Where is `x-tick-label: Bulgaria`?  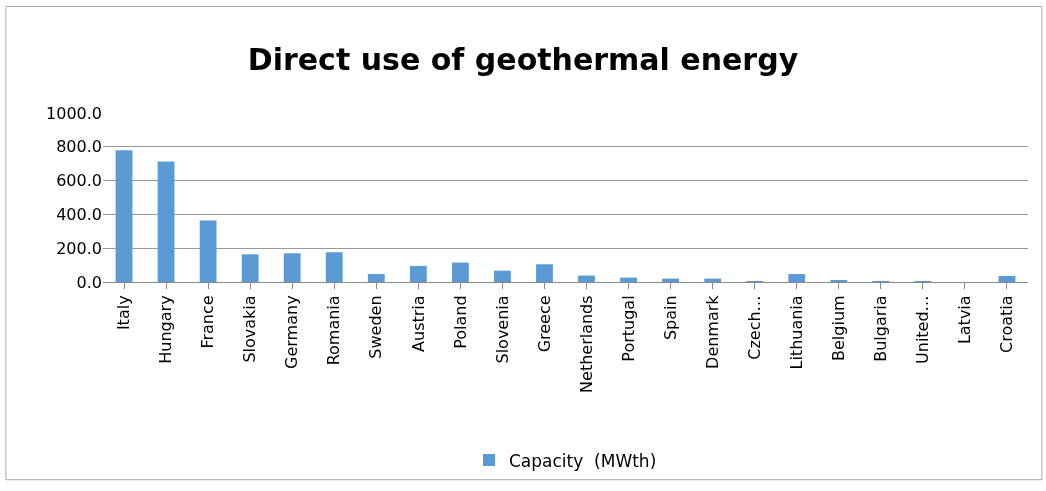 x-tick-label: Bulgaria is located at coordinates (881, 328).